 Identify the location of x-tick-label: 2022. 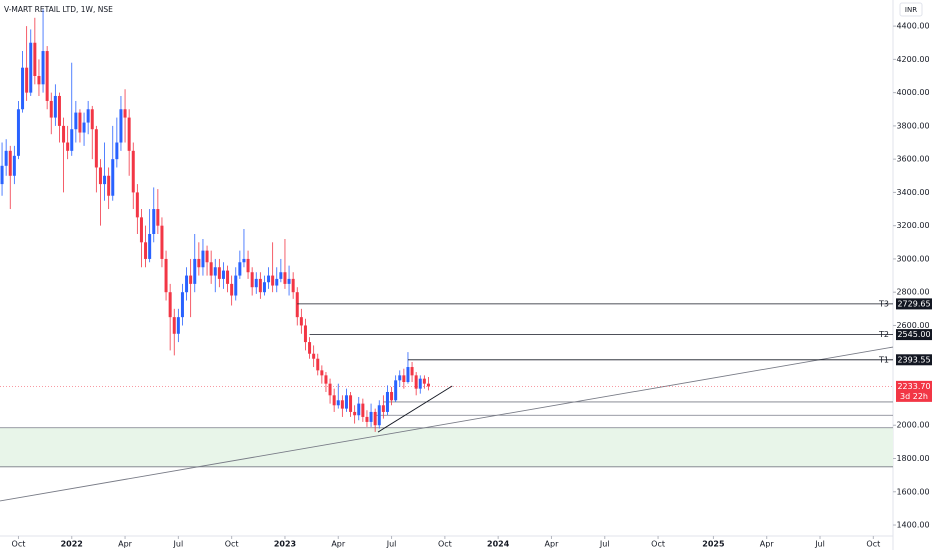
(72, 544).